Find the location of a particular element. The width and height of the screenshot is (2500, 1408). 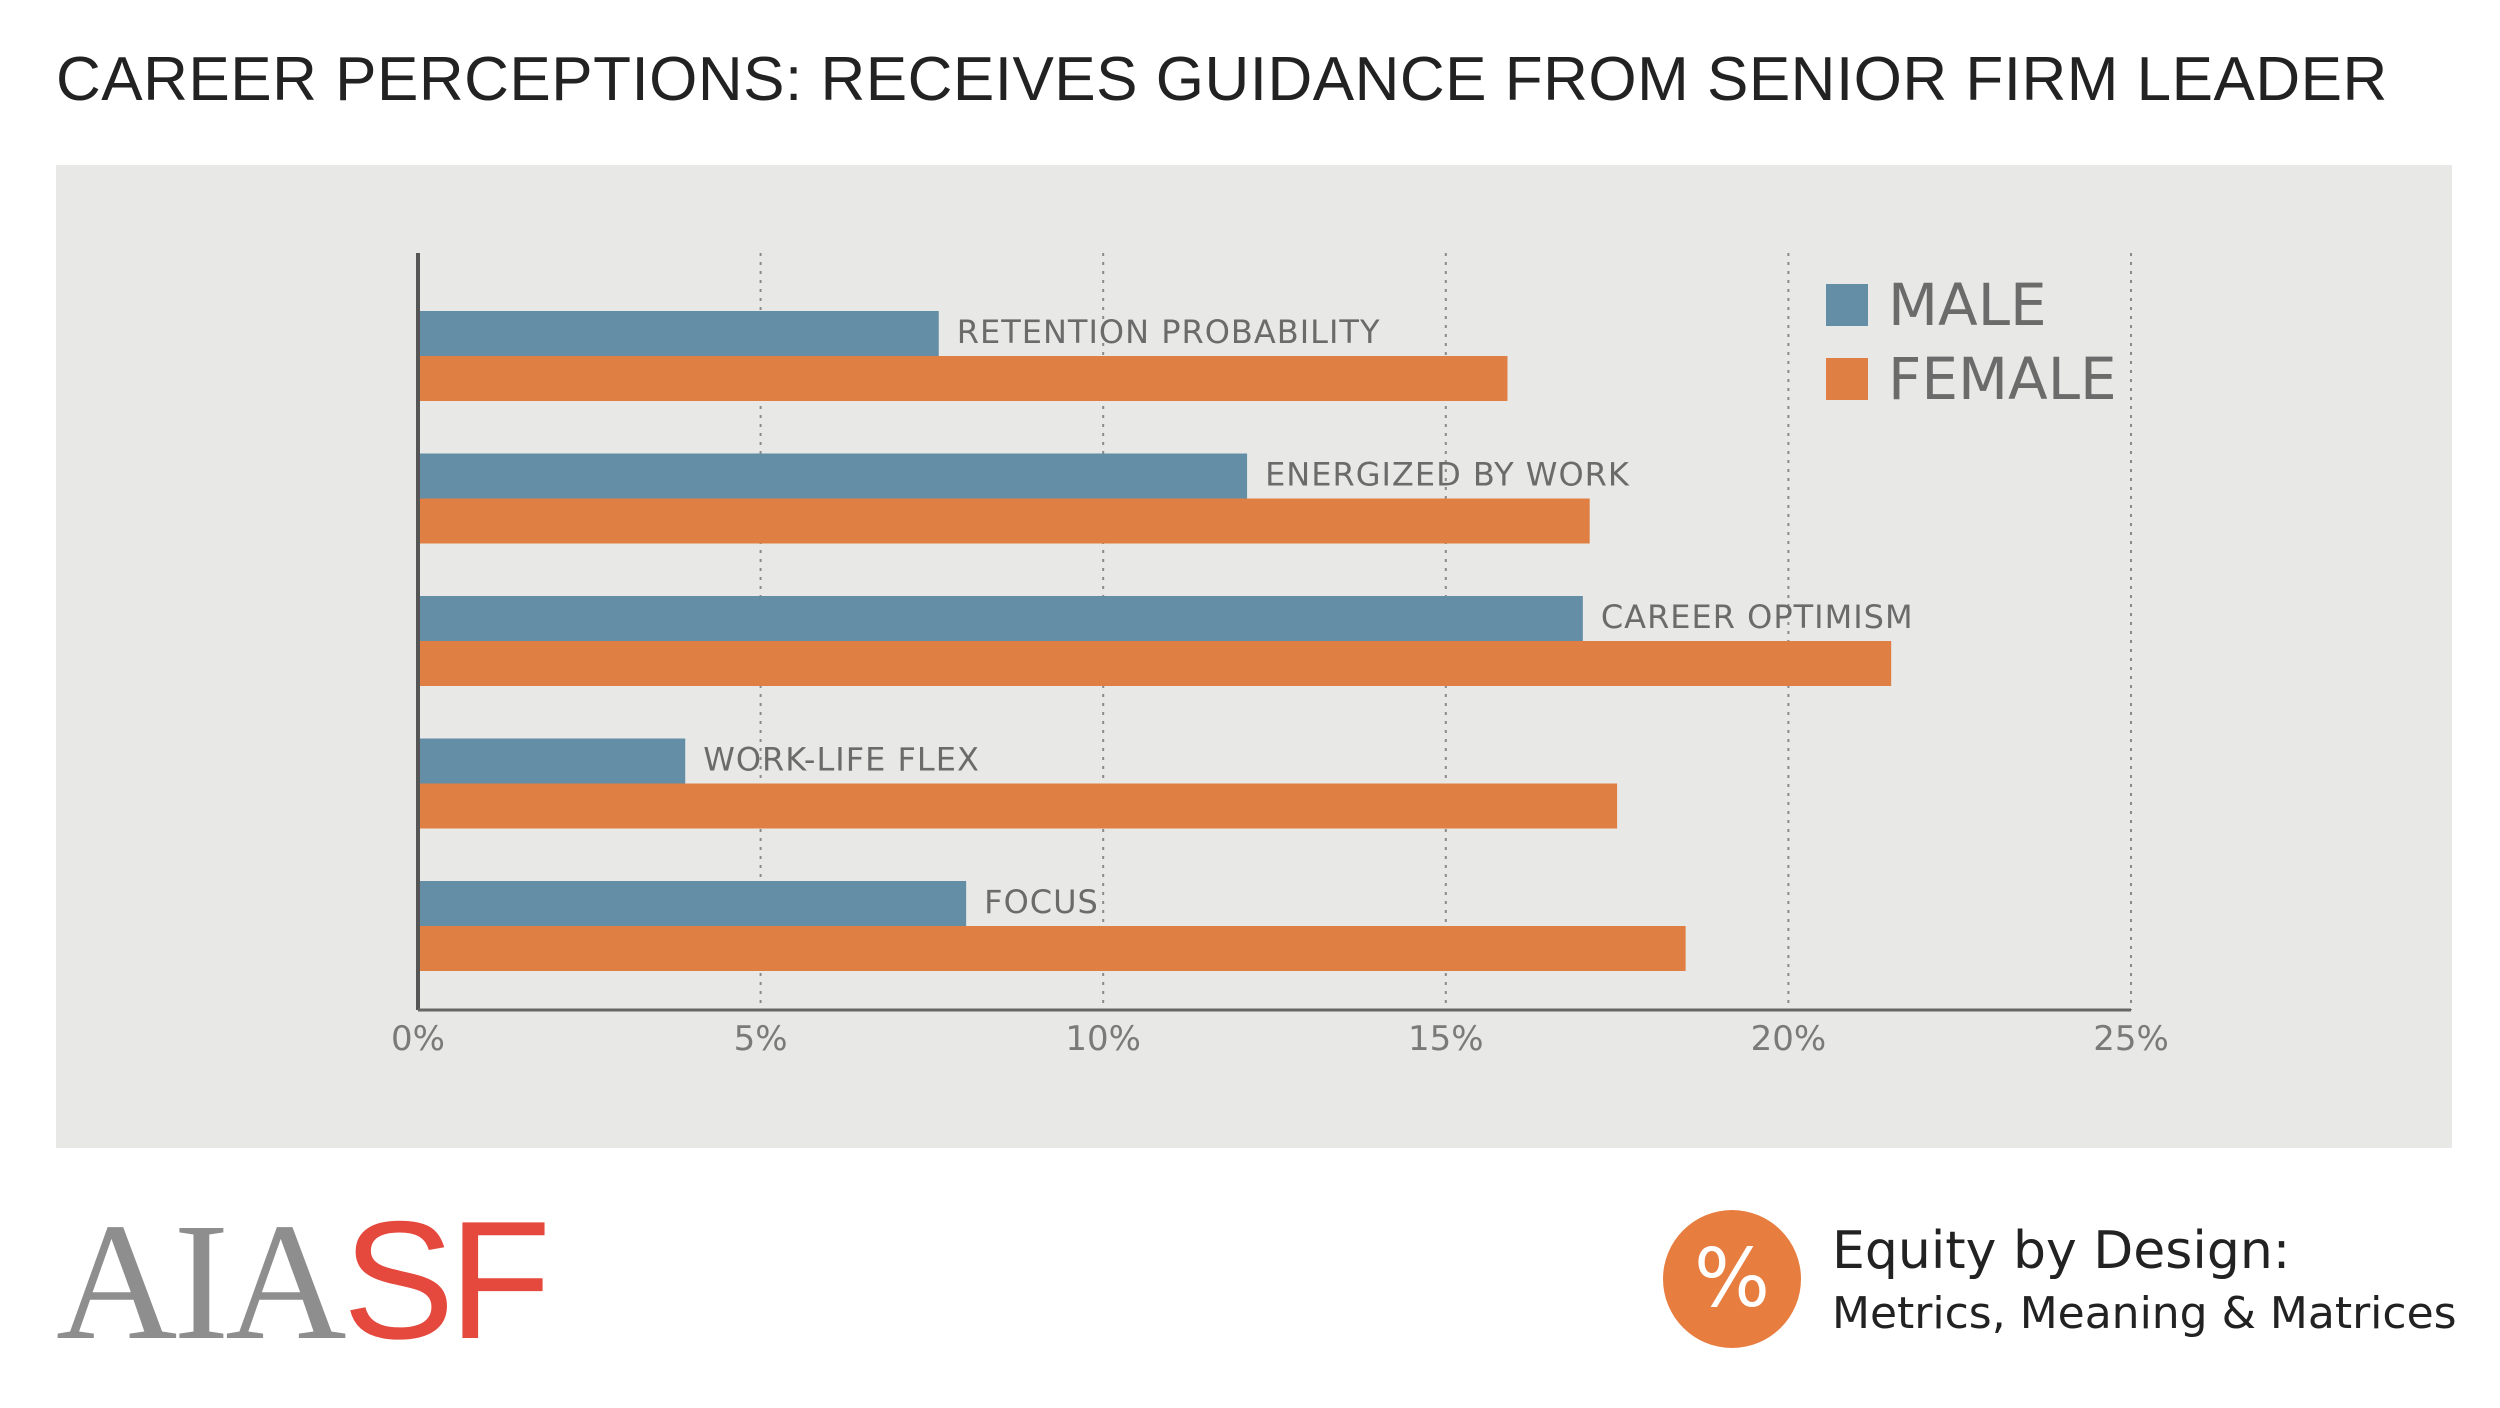

category-label: CAREER OPTIMISM is located at coordinates (1757, 617).